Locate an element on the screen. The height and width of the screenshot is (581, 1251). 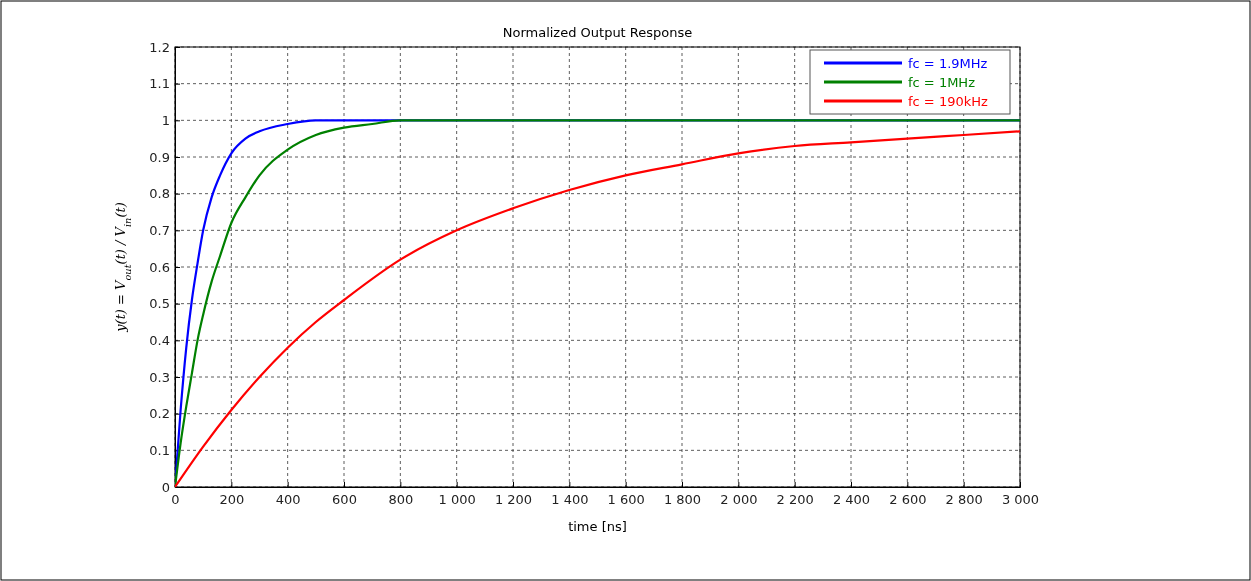
x-tick-label: 2 200 is located at coordinates (795, 500).